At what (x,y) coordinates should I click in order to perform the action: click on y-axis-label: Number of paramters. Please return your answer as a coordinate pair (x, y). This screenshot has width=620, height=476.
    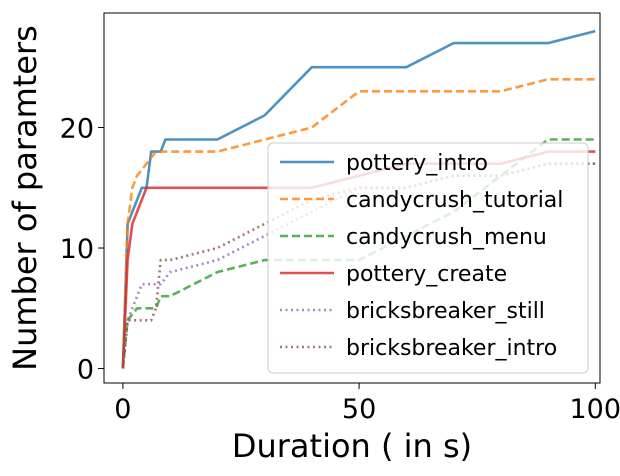
    Looking at the image, I should click on (25, 198).